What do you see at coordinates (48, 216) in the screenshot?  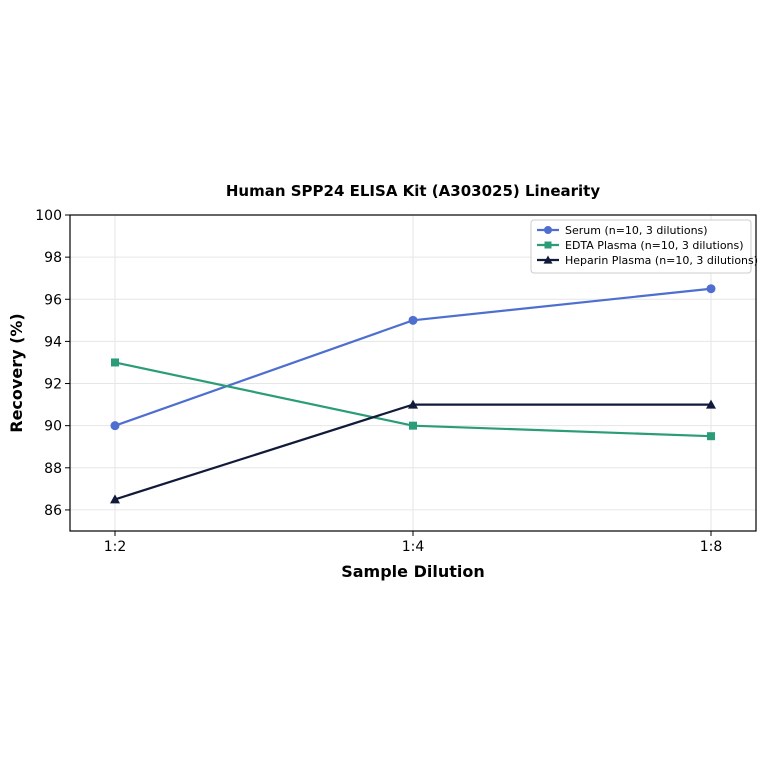 I see `y-tick-label: 100` at bounding box center [48, 216].